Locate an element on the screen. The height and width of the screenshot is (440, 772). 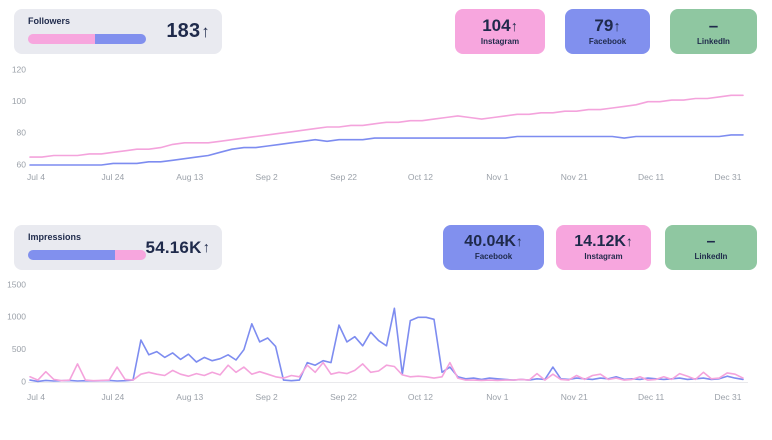
impressions-card-linkedin: – LinkedIn is located at coordinates (711, 247).